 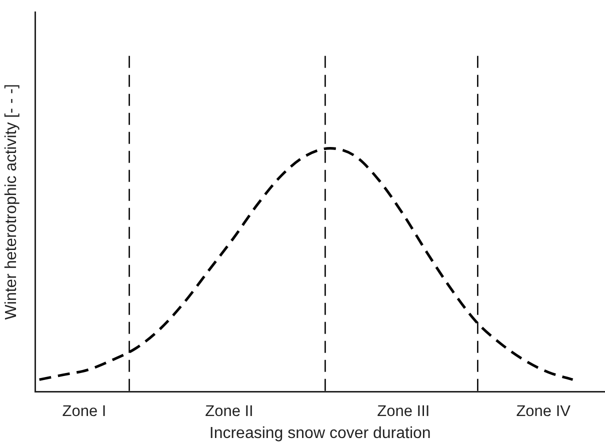 What do you see at coordinates (84, 411) in the screenshot?
I see `text: Zone I` at bounding box center [84, 411].